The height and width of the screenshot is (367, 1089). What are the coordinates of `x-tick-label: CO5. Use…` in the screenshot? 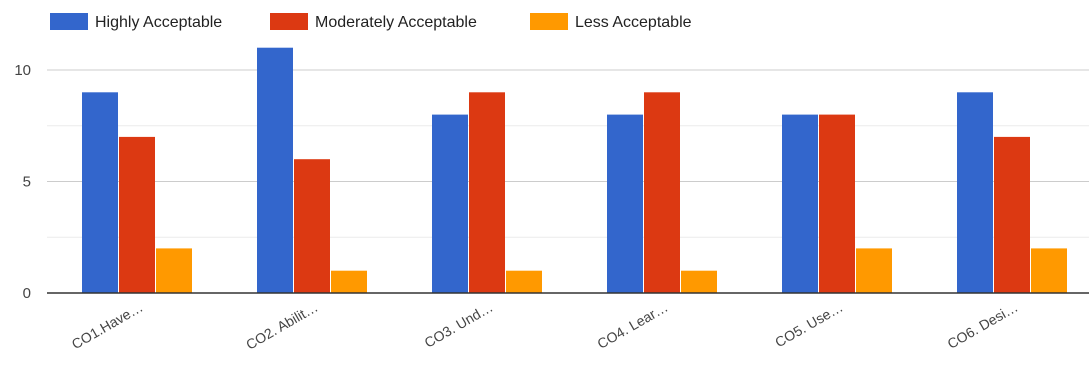 It's located at (808, 325).